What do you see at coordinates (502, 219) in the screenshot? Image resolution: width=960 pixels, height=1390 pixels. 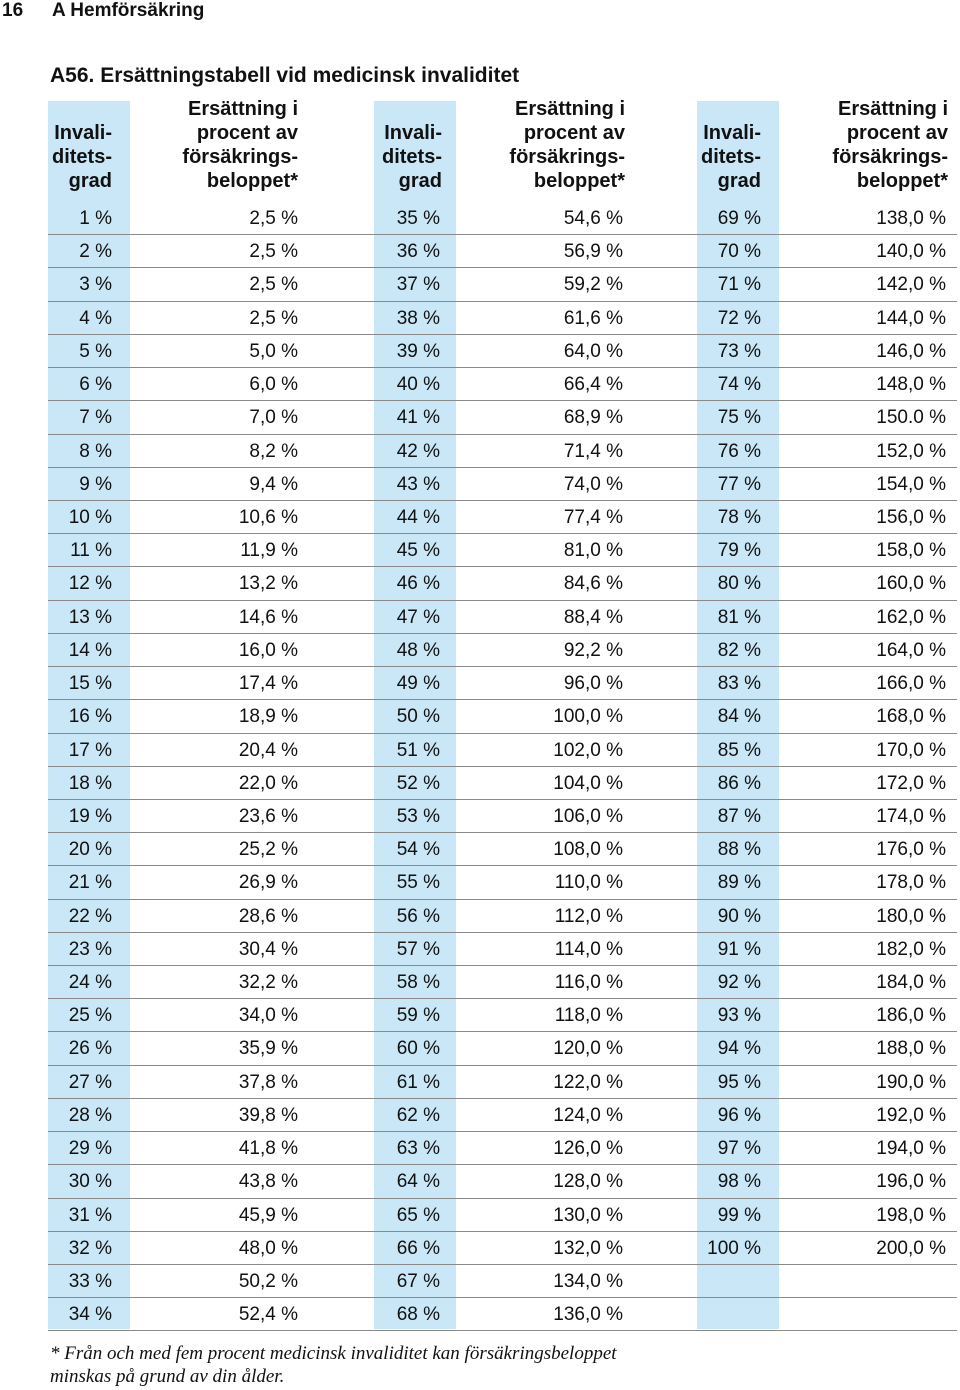 I see `table-row: 1 % 2,5 % 35 % 54,6 % 69 % 138,0 %` at bounding box center [502, 219].